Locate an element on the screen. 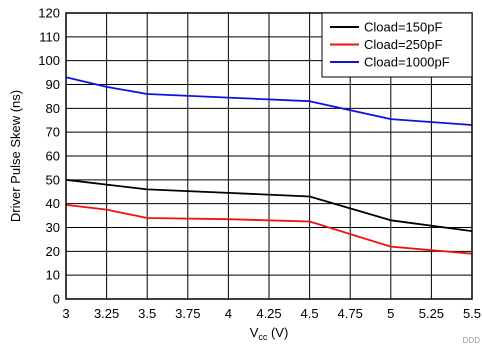 This screenshot has width=482, height=347. y-tick-label: 90 is located at coordinates (53, 84).